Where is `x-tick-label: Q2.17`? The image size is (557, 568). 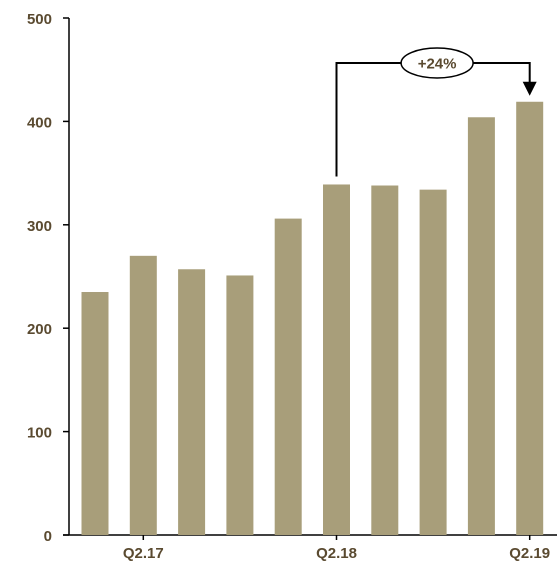 x-tick-label: Q2.17 is located at coordinates (143, 553).